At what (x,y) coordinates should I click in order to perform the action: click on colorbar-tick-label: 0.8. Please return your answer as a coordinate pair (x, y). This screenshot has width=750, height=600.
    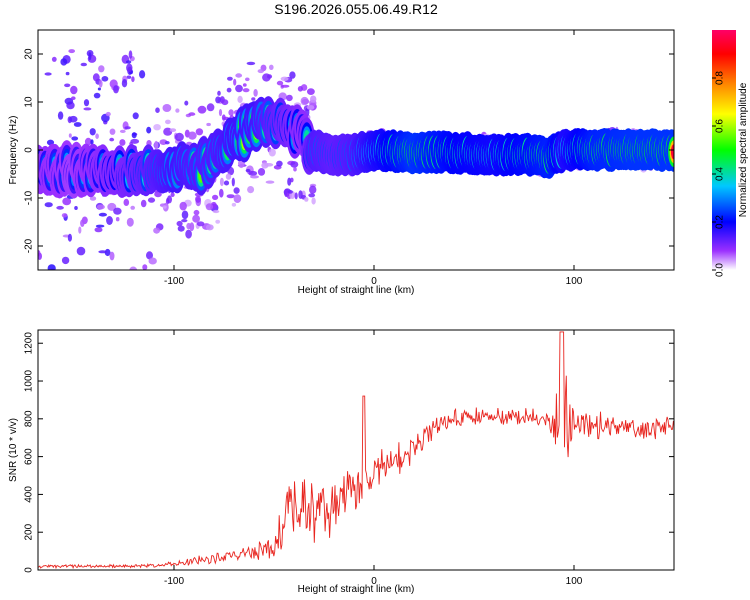
    Looking at the image, I should click on (720, 78).